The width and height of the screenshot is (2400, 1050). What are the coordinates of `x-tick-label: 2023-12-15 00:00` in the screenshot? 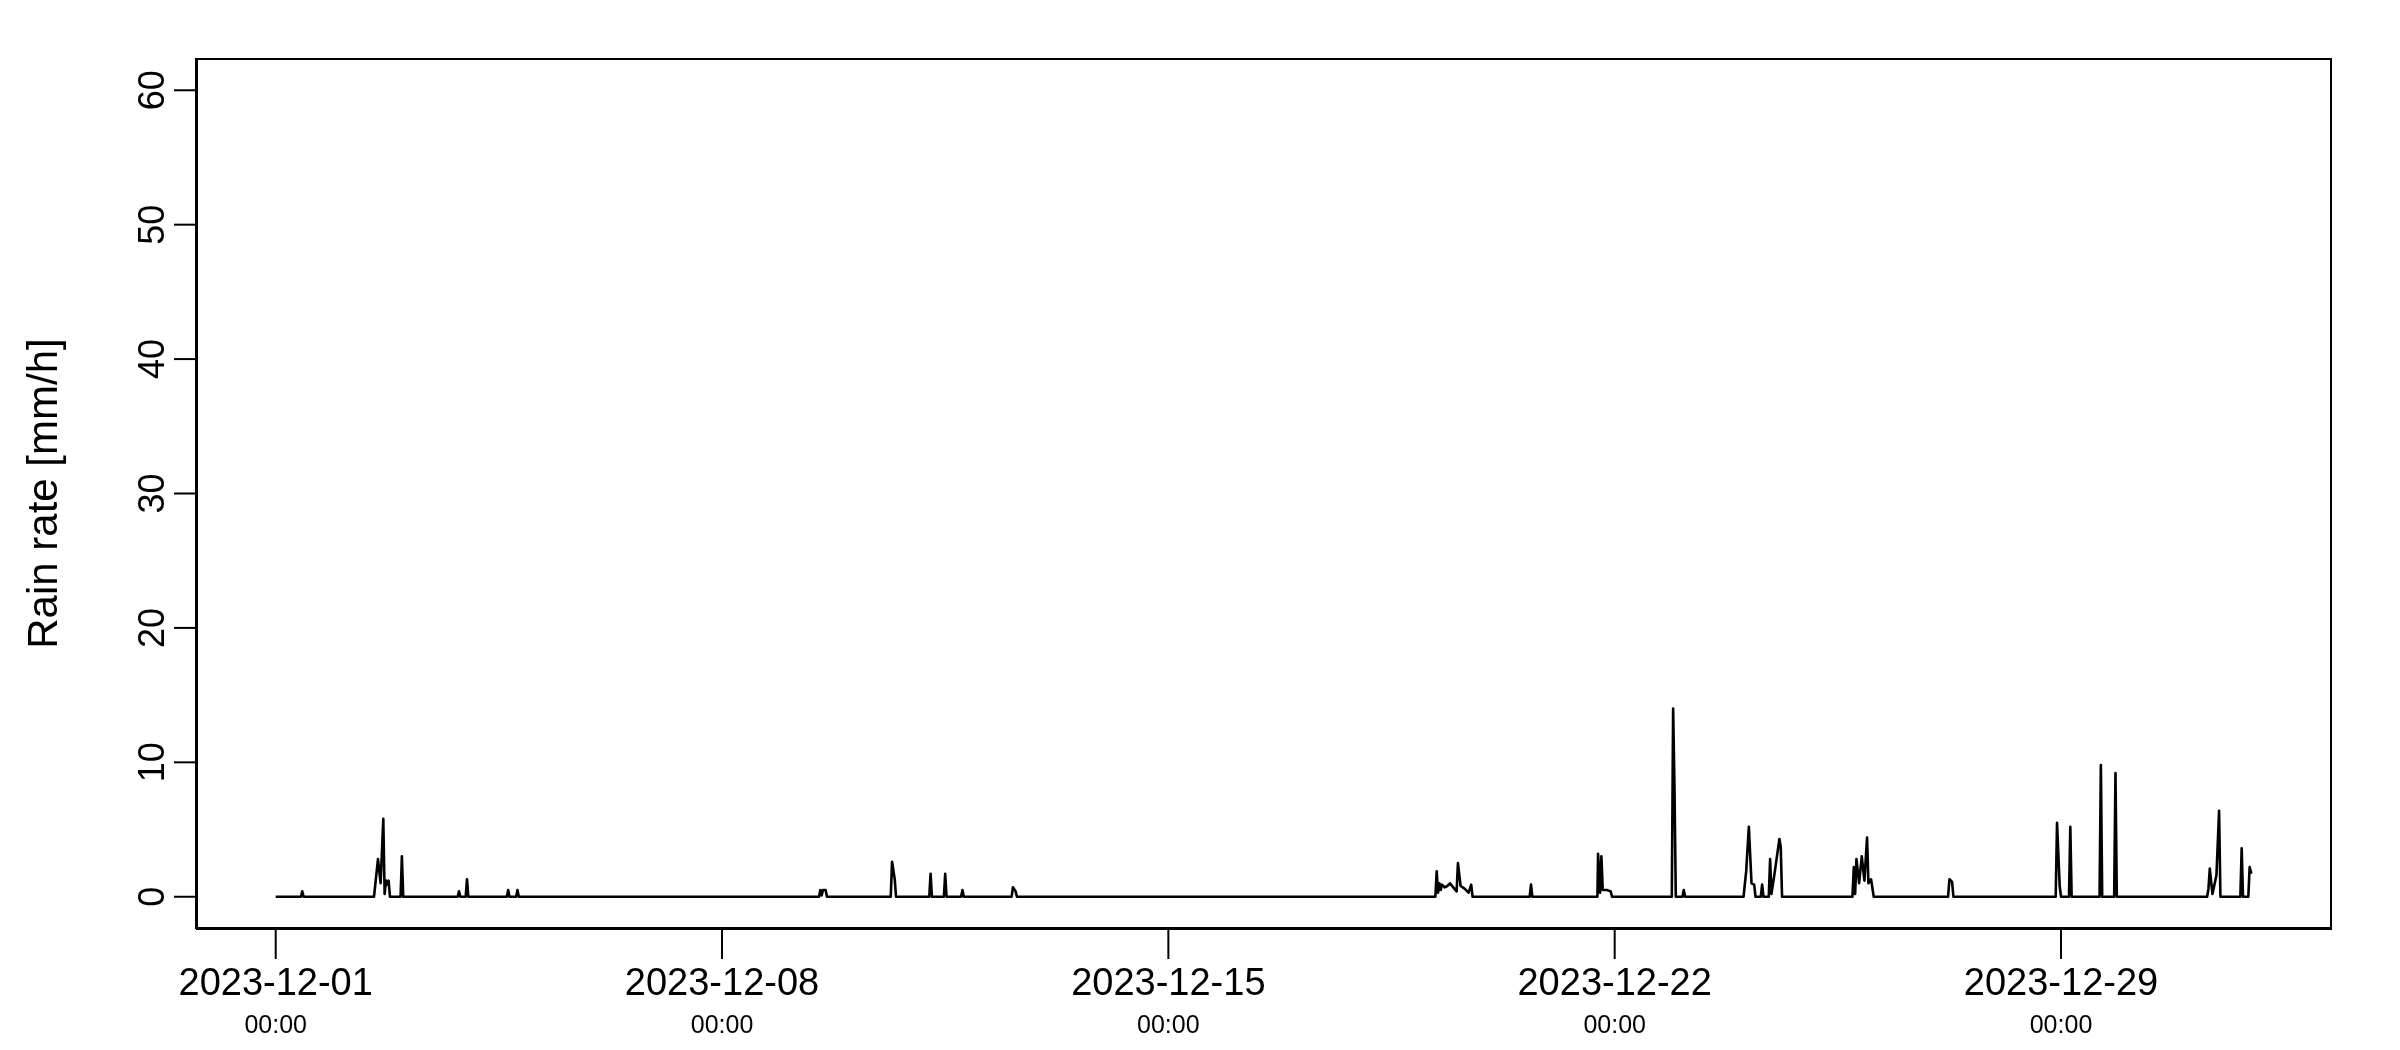 It's located at (1168, 999).